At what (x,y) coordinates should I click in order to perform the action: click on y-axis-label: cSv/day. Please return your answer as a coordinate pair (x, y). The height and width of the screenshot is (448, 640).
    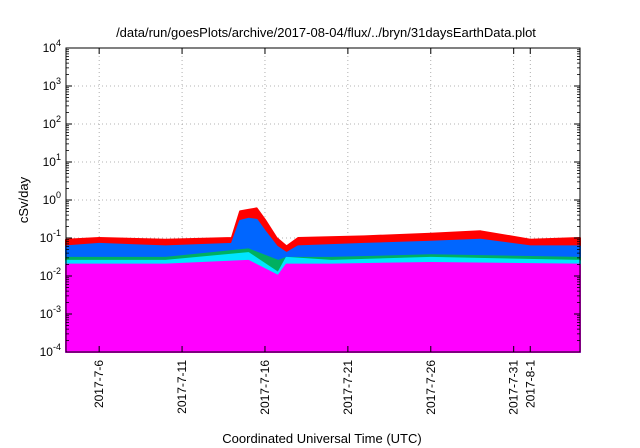
    Looking at the image, I should click on (23, 199).